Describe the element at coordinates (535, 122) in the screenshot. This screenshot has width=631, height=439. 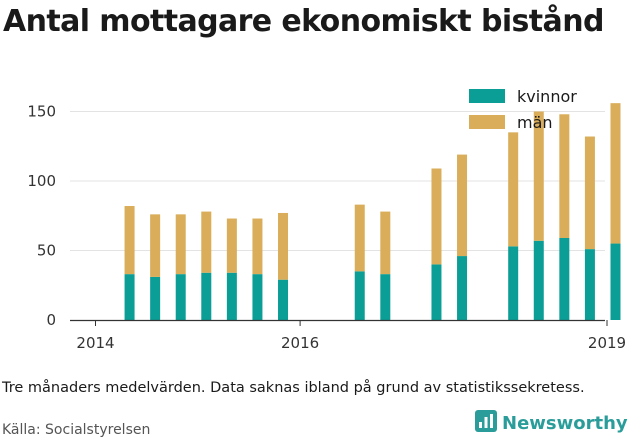
I see `legend-label: män` at that location.